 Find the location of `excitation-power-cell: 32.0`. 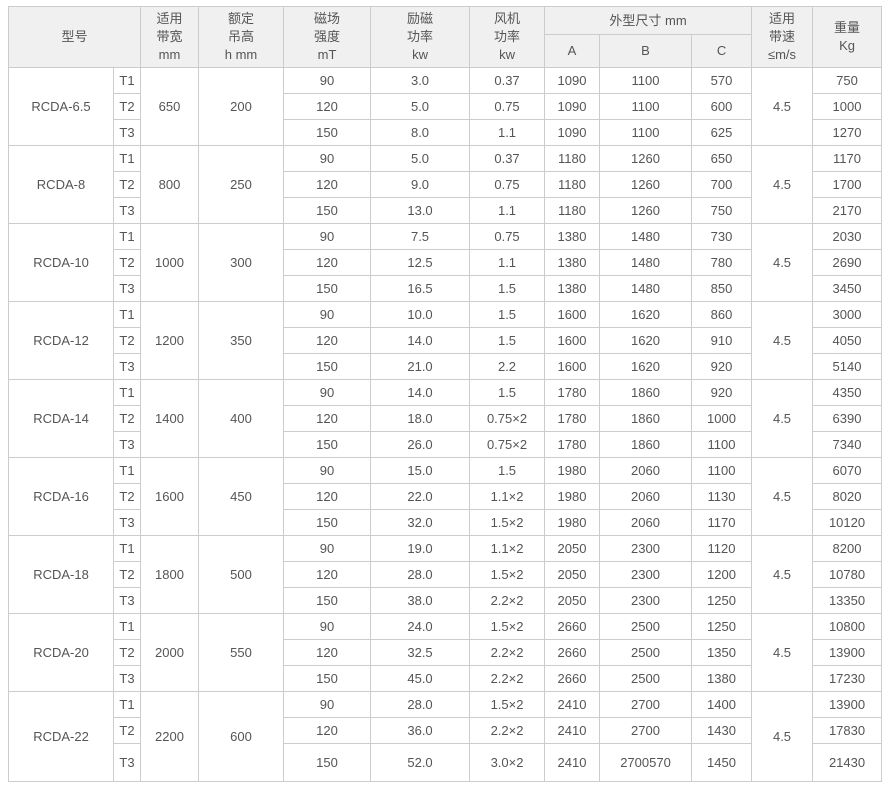

excitation-power-cell: 32.0 is located at coordinates (420, 522).